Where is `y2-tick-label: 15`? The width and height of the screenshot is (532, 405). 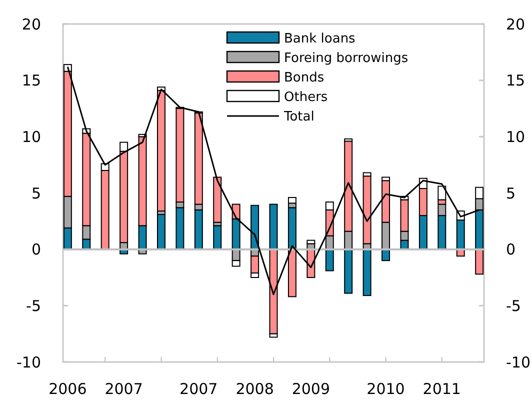
y2-tick-label: 15 is located at coordinates (516, 81).